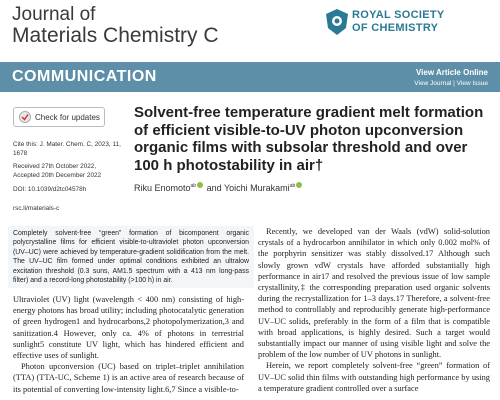 This screenshot has height=400, width=500. I want to click on publisher-name: ROYAL SOCIETY, so click(398, 15).